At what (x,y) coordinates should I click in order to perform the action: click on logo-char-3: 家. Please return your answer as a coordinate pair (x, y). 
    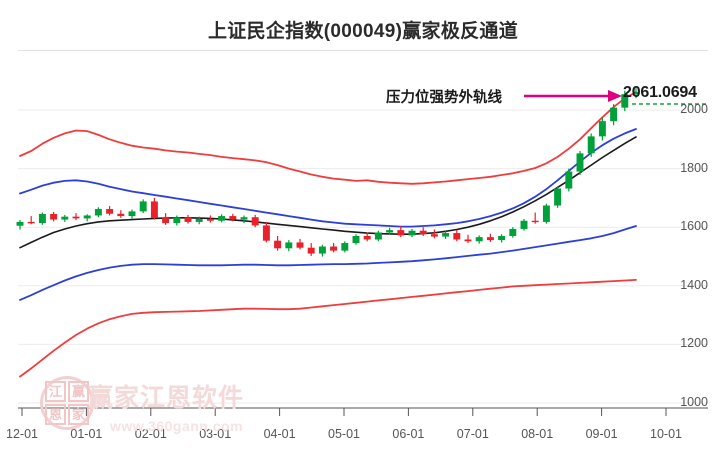
    Looking at the image, I should click on (78, 414).